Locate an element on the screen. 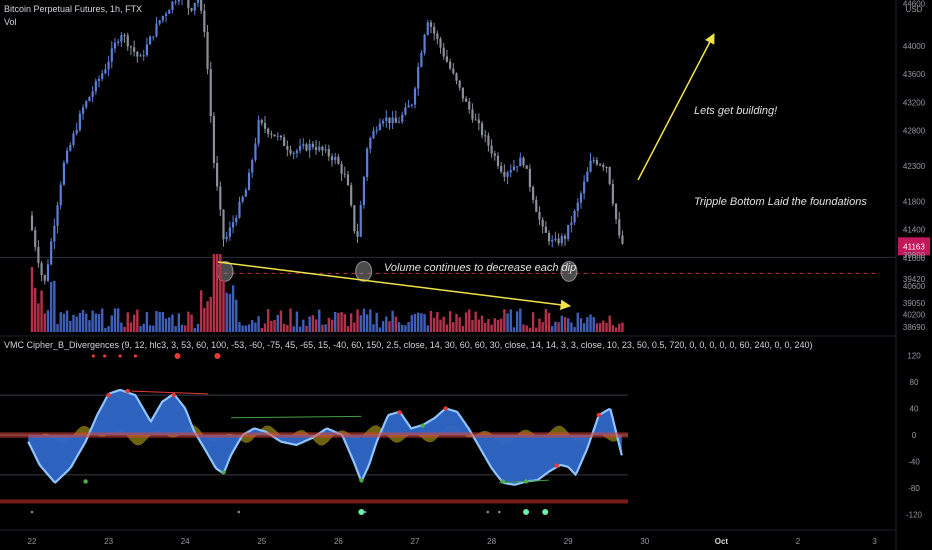 The width and height of the screenshot is (932, 550). buy-signal-dot is located at coordinates (526, 512).